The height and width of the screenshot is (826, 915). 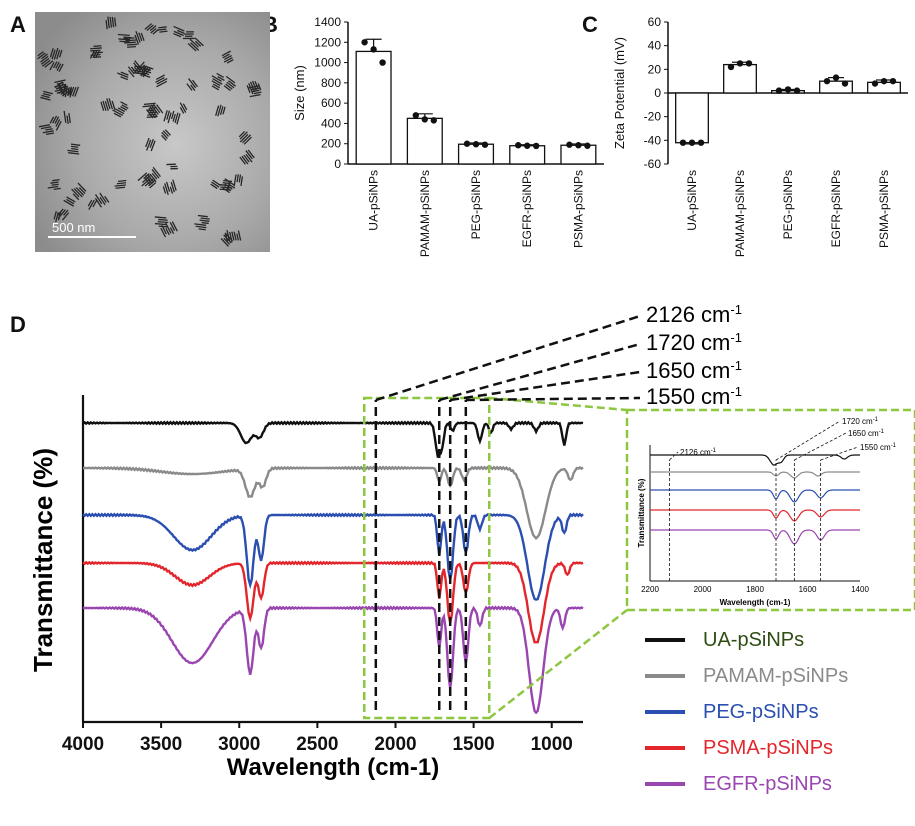 I want to click on peak-label: 1650 cm-1, so click(x=694, y=370).